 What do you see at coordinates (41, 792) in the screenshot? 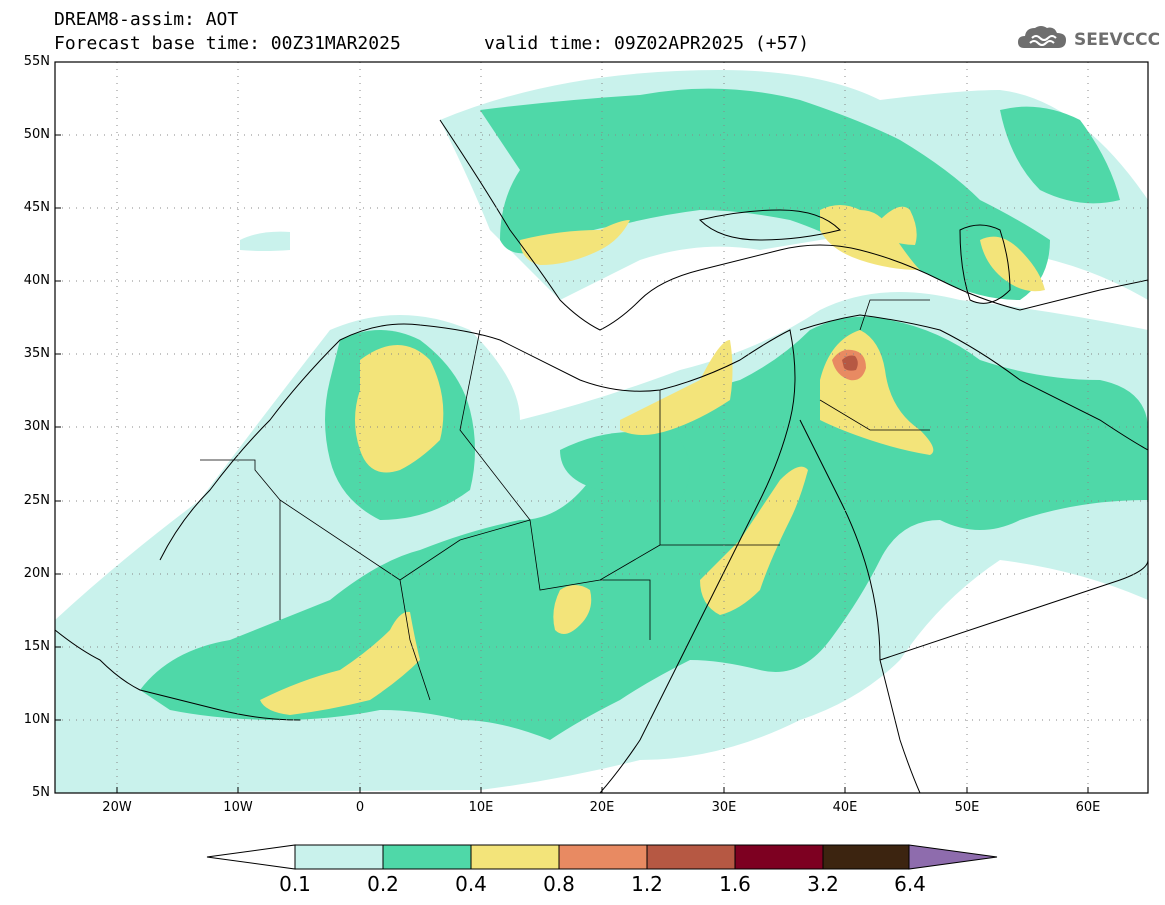
I see `lat-label: 5N` at bounding box center [41, 792].